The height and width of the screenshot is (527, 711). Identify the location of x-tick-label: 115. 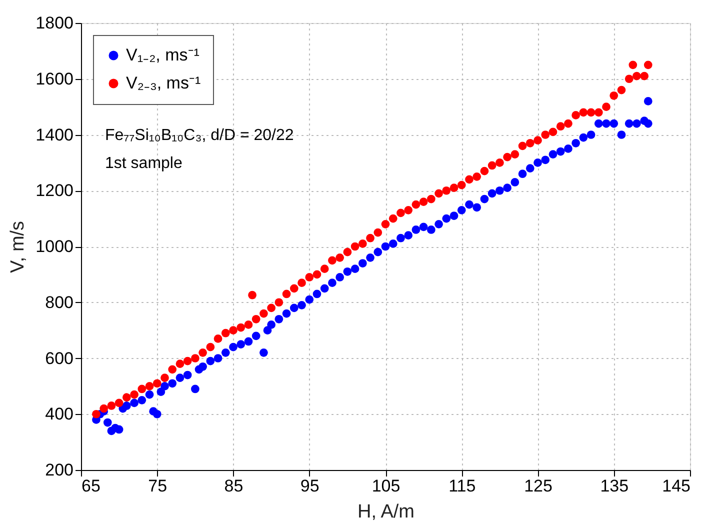
(462, 486).